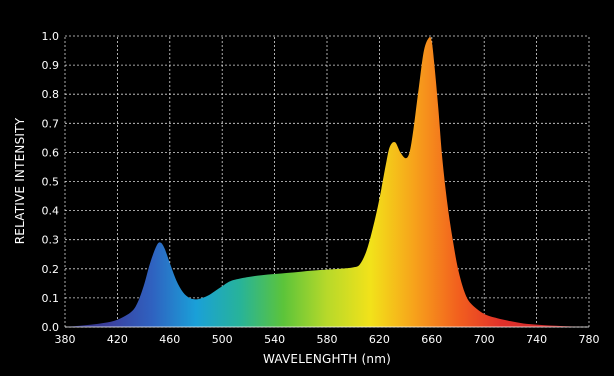  What do you see at coordinates (536, 339) in the screenshot?
I see `x-tick-label: 740` at bounding box center [536, 339].